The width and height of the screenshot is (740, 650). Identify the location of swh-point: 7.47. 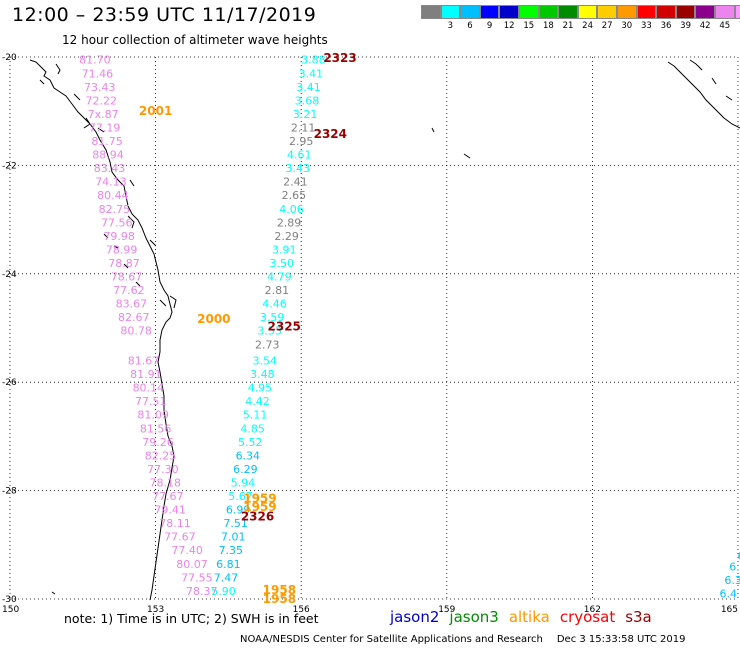
(226, 577).